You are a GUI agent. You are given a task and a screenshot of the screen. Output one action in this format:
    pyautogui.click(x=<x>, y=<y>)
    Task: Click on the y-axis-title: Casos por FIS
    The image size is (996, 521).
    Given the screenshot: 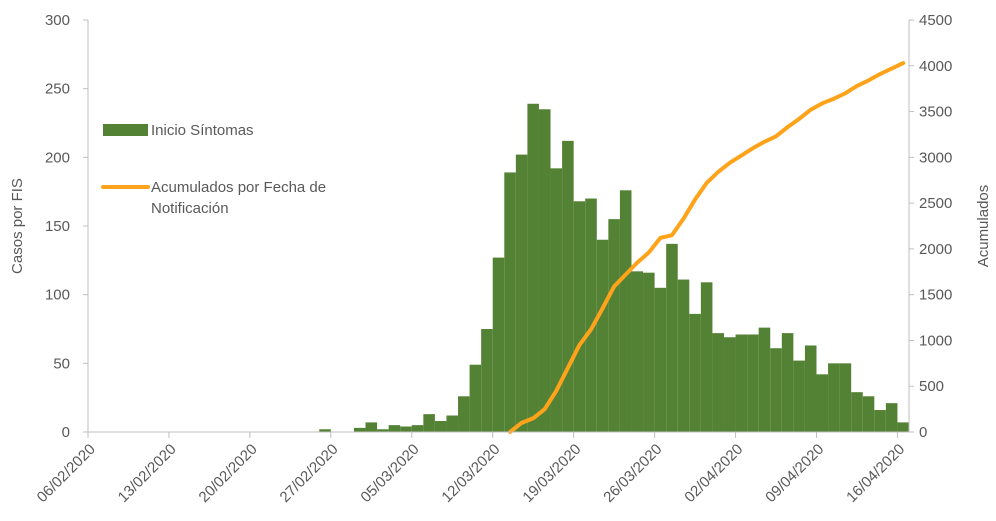 What is the action you would take?
    pyautogui.click(x=17, y=226)
    